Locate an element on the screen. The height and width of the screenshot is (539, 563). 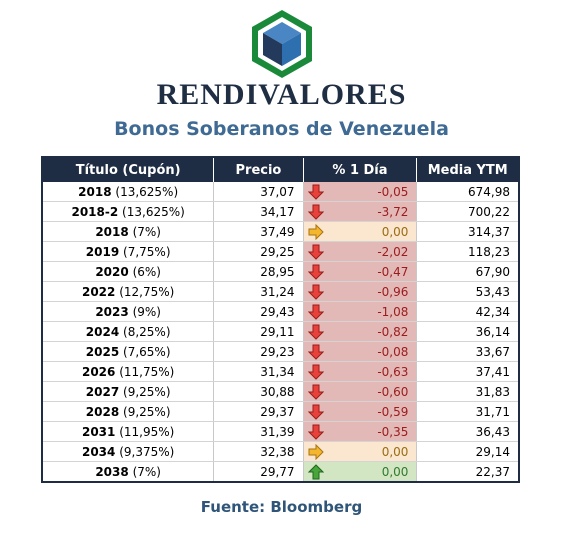
bond-coupon: (11,75%) is located at coordinates (147, 371).